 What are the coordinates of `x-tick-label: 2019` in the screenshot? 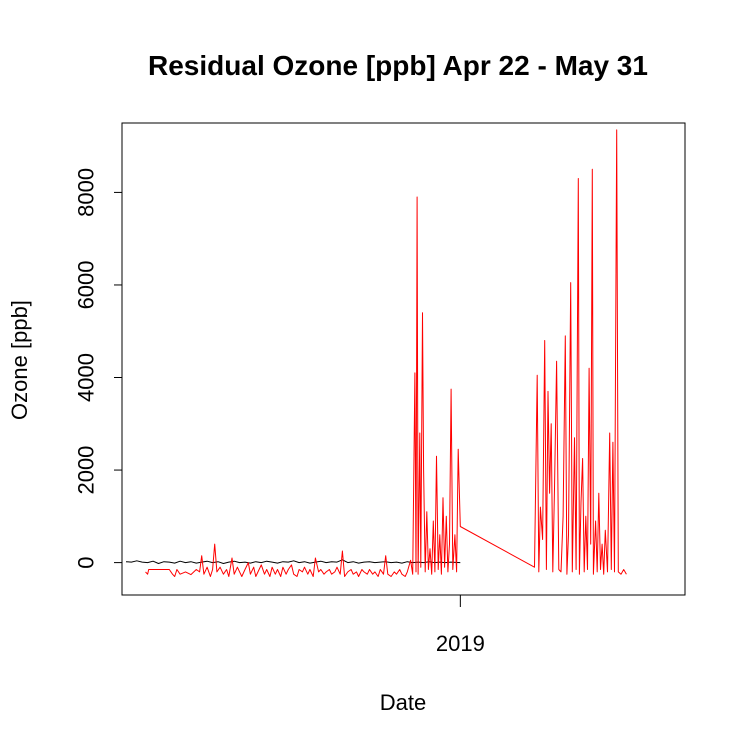 It's located at (460, 643).